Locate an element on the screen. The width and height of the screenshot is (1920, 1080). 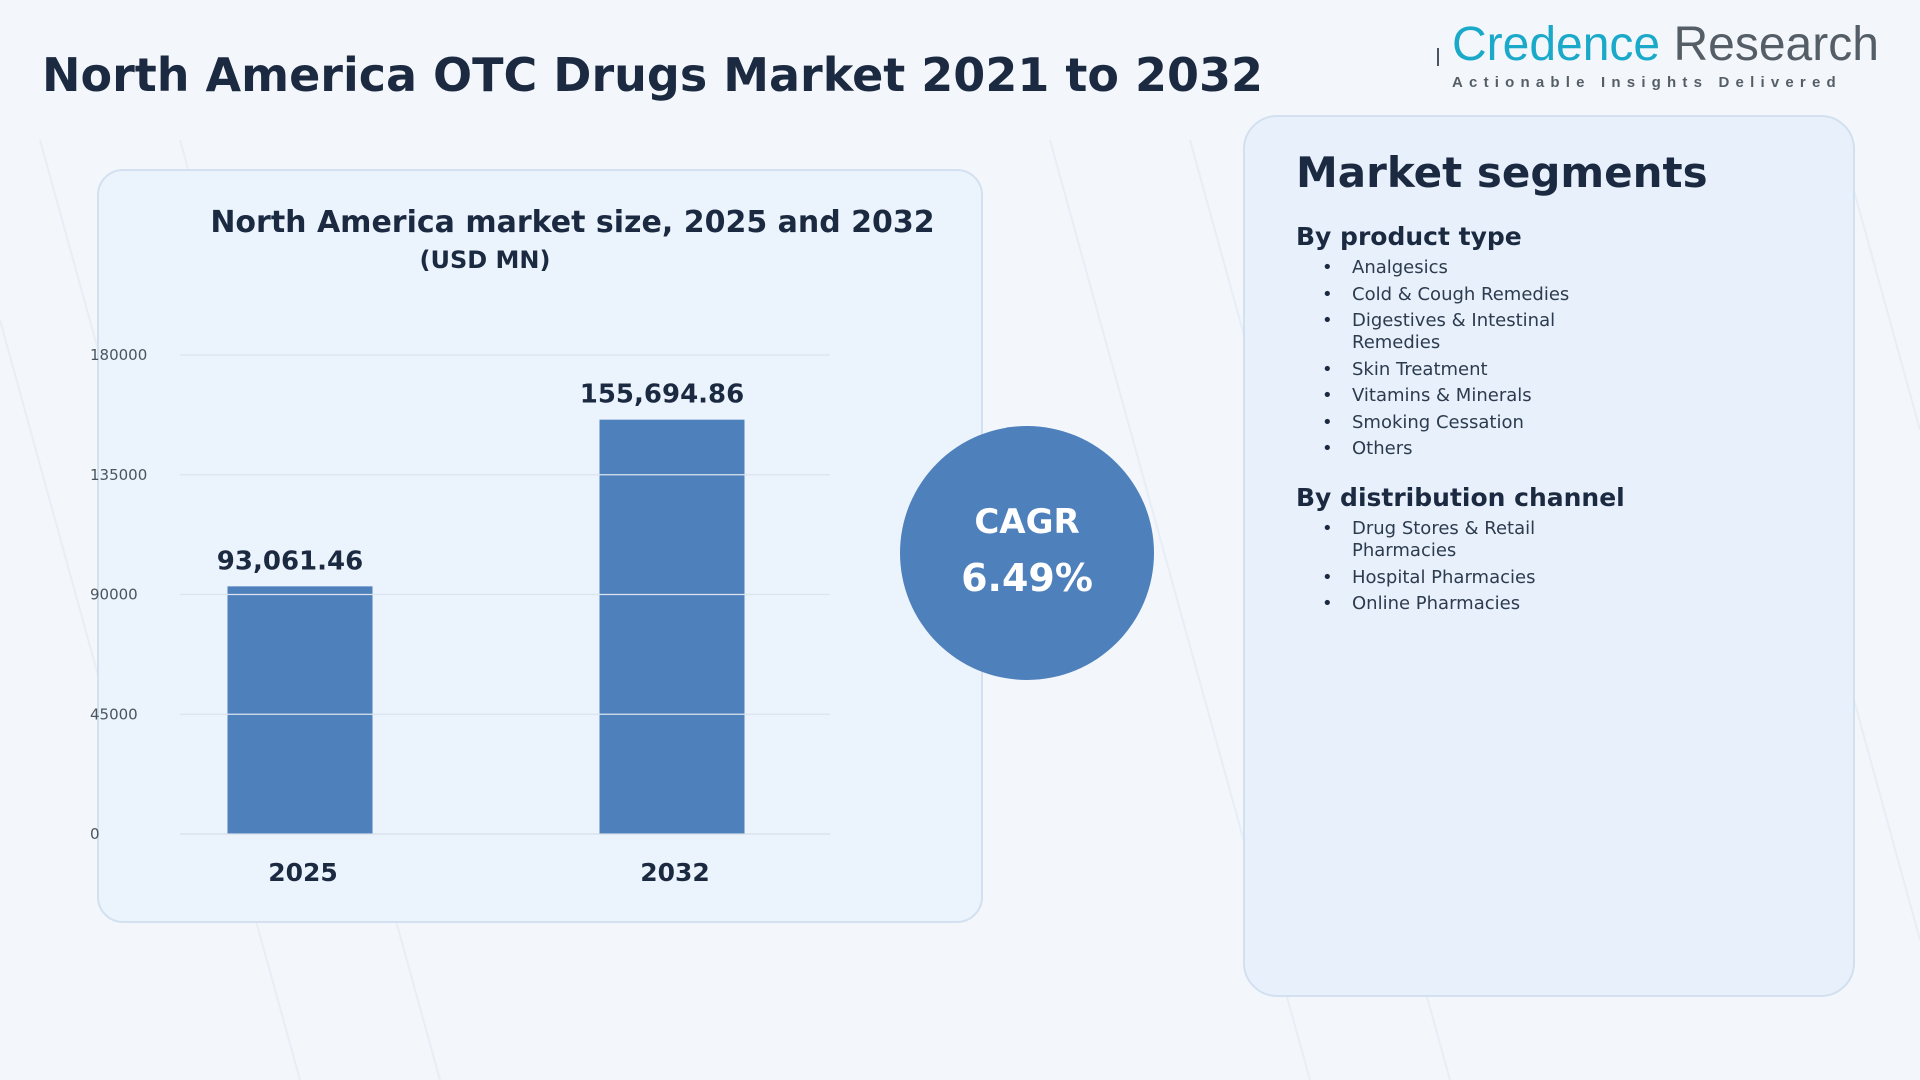
segment-item: • Others is located at coordinates (1457, 449).